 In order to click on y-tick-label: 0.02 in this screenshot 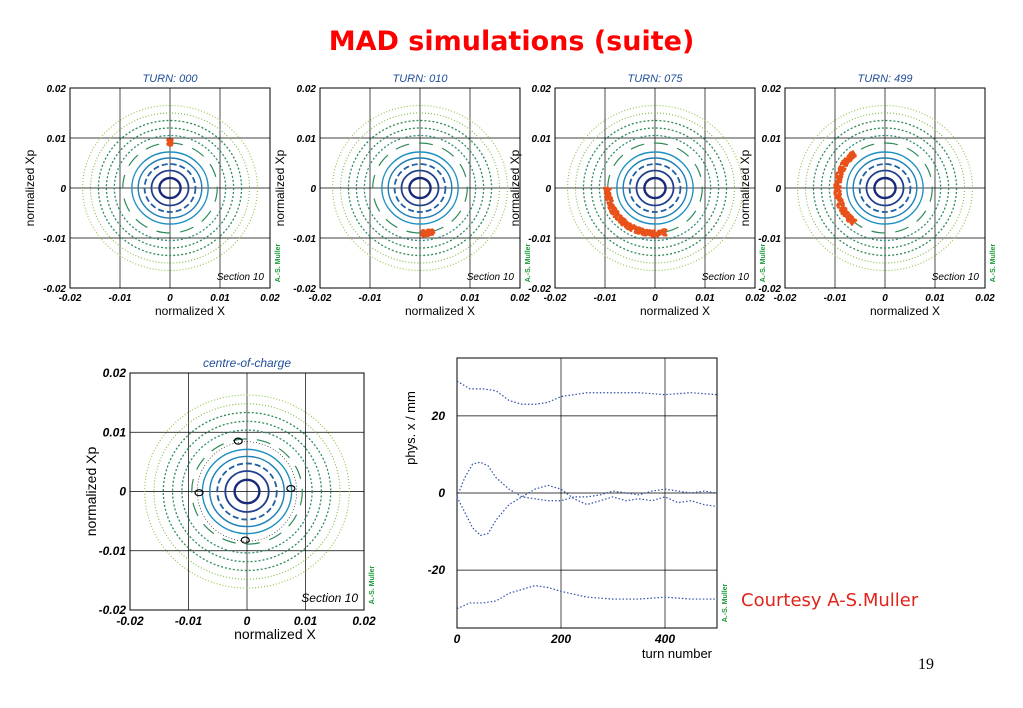, I will do `click(772, 89)`.